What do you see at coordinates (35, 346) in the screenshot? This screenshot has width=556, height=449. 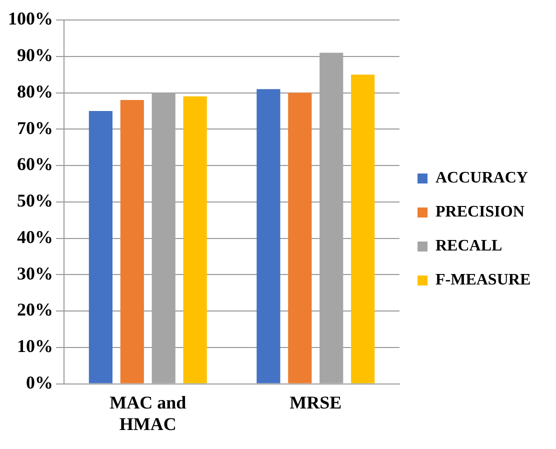 I see `y-tick-label: 10%` at bounding box center [35, 346].